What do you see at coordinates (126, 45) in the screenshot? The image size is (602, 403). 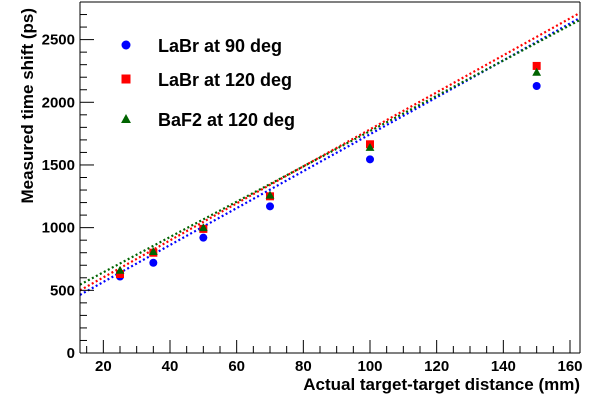 I see `legend-marker-labr-at-90-deg` at bounding box center [126, 45].